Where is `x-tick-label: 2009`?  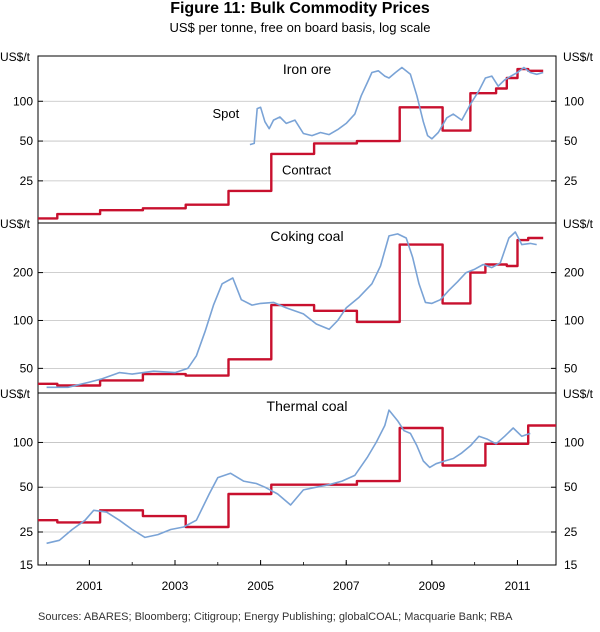 x-tick-label: 2009 is located at coordinates (431, 586).